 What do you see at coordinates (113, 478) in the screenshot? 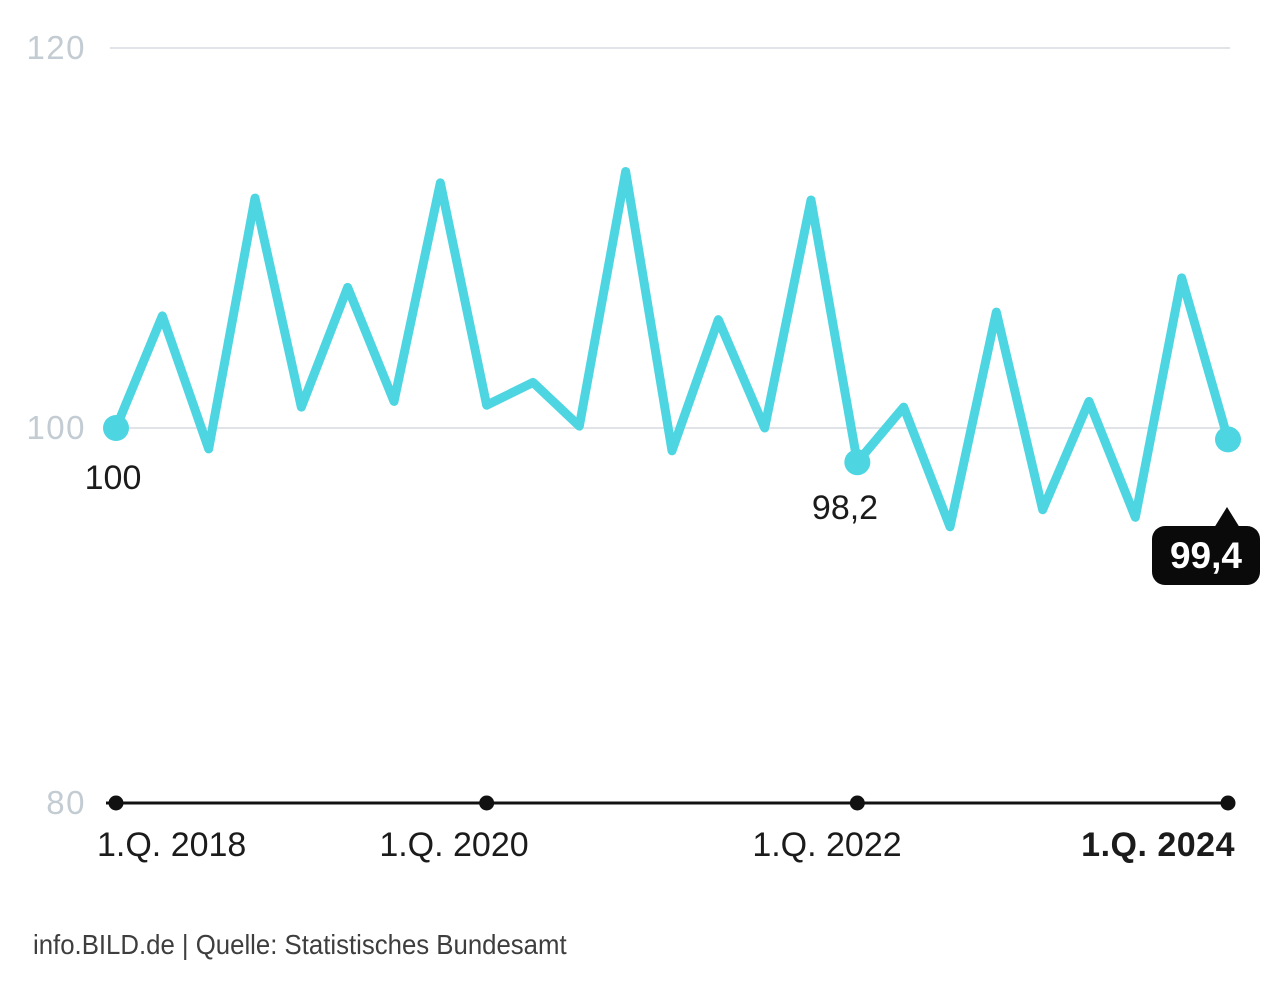
I see `data-label-start: 100` at bounding box center [113, 478].